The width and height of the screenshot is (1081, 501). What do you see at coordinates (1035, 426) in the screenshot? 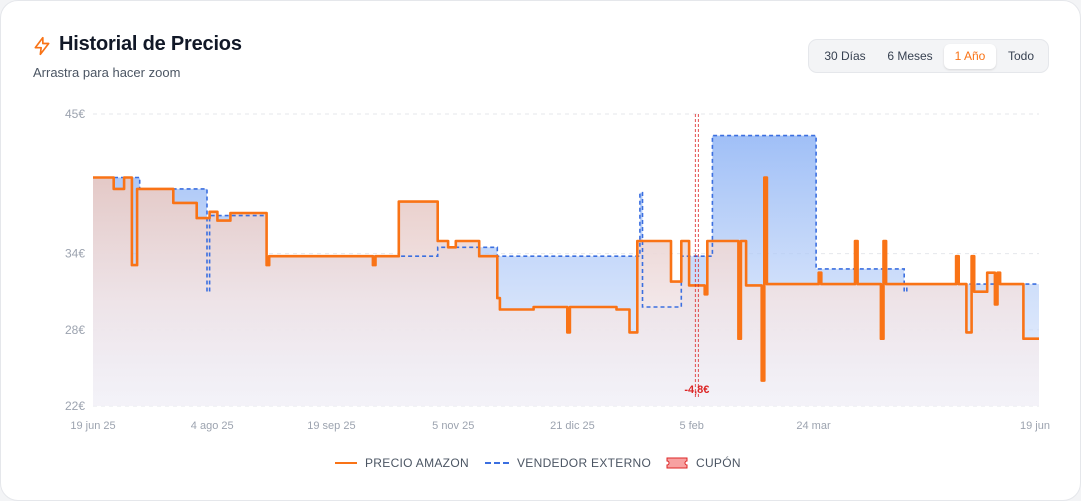
I see `x-tick-label: 19 jun` at bounding box center [1035, 426].